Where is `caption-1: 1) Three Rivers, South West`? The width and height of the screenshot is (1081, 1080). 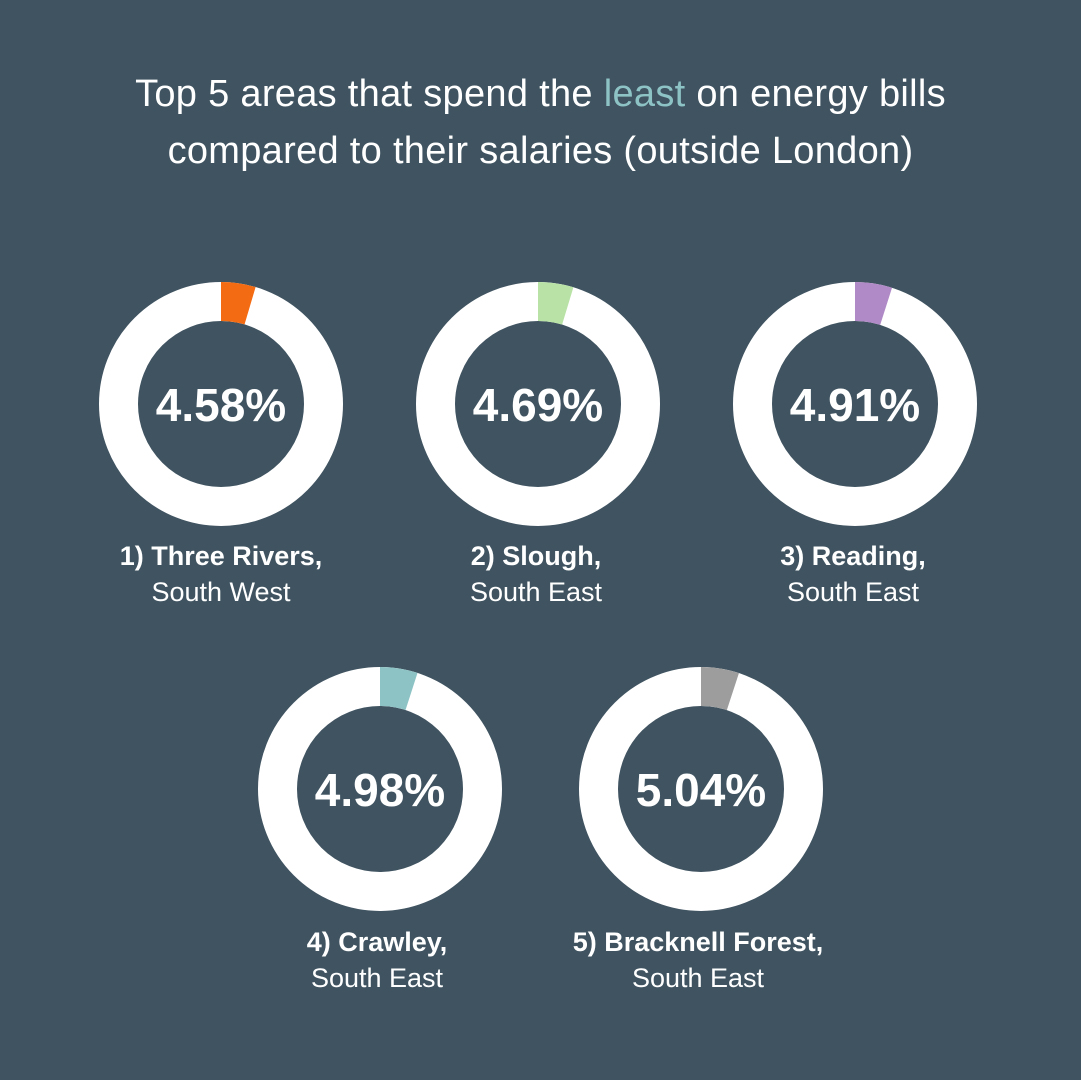 caption-1: 1) Three Rivers, South West is located at coordinates (221, 574).